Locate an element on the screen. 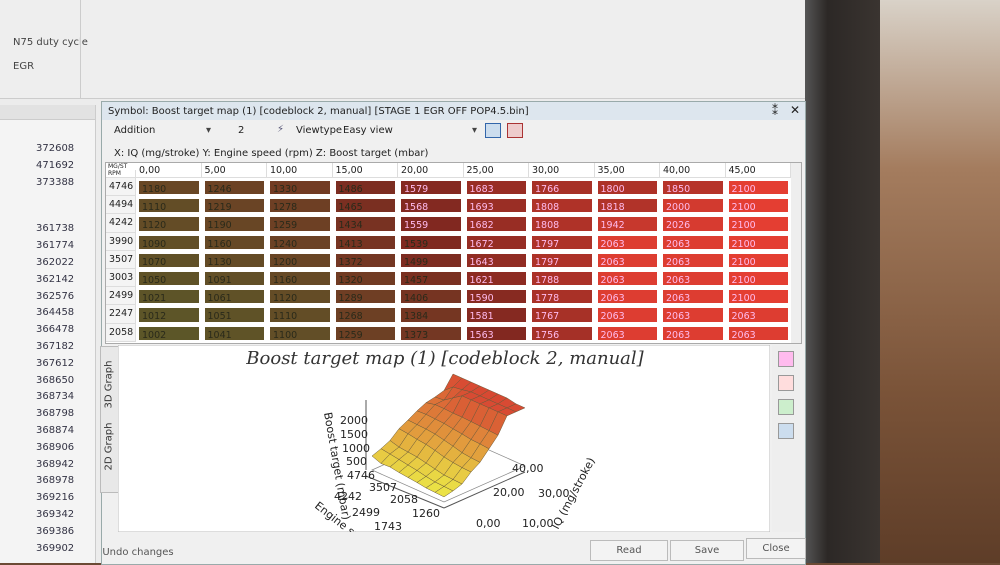 This screenshot has width=1000, height=565. row-header: 4746 is located at coordinates (121, 187).